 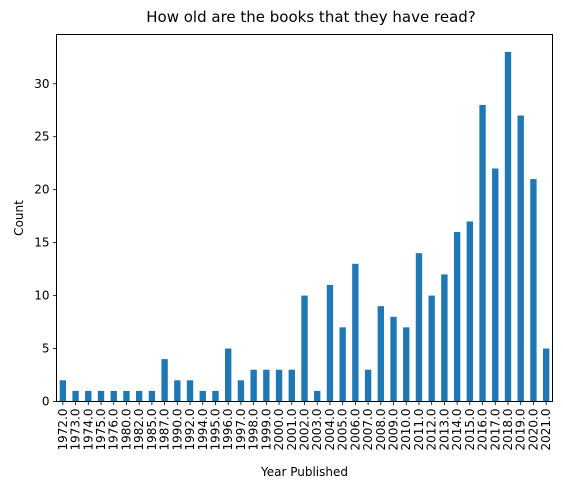 What do you see at coordinates (253, 385) in the screenshot?
I see `bar-1998.0` at bounding box center [253, 385].